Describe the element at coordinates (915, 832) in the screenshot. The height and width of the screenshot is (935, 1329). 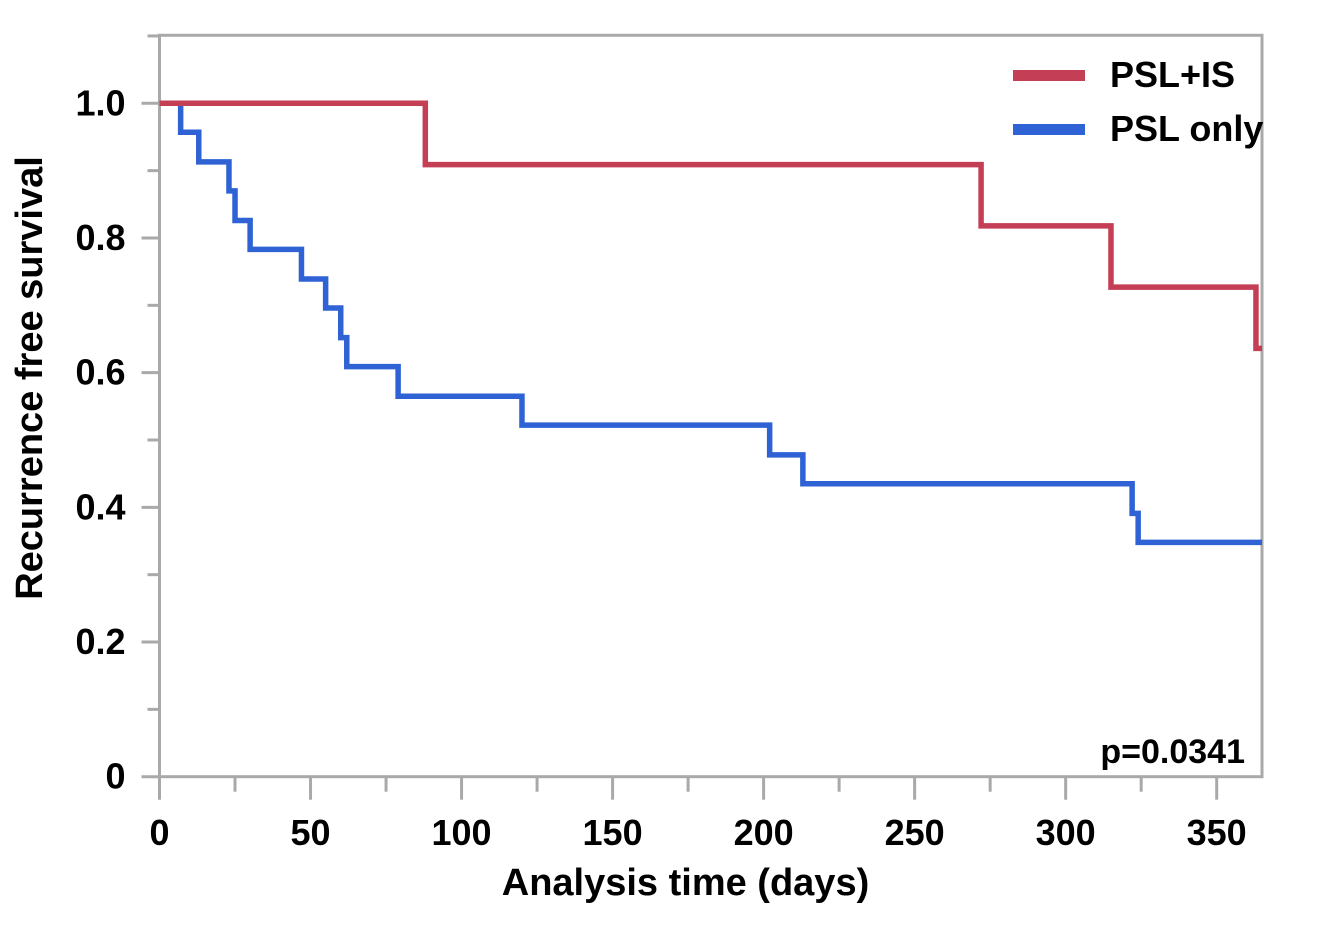
I see `x-tick-label: 250` at that location.